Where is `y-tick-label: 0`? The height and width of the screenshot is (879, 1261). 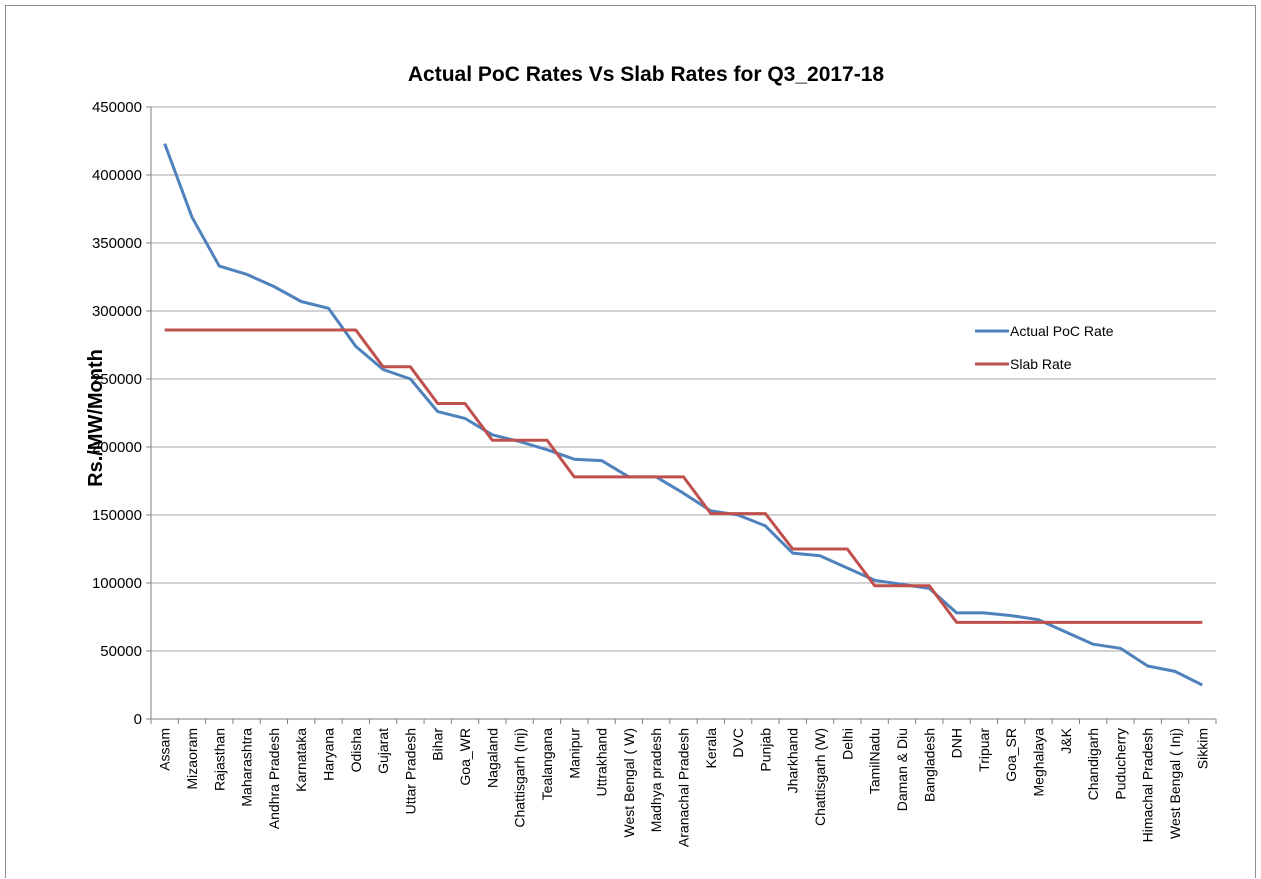 y-tick-label: 0 is located at coordinates (138, 719).